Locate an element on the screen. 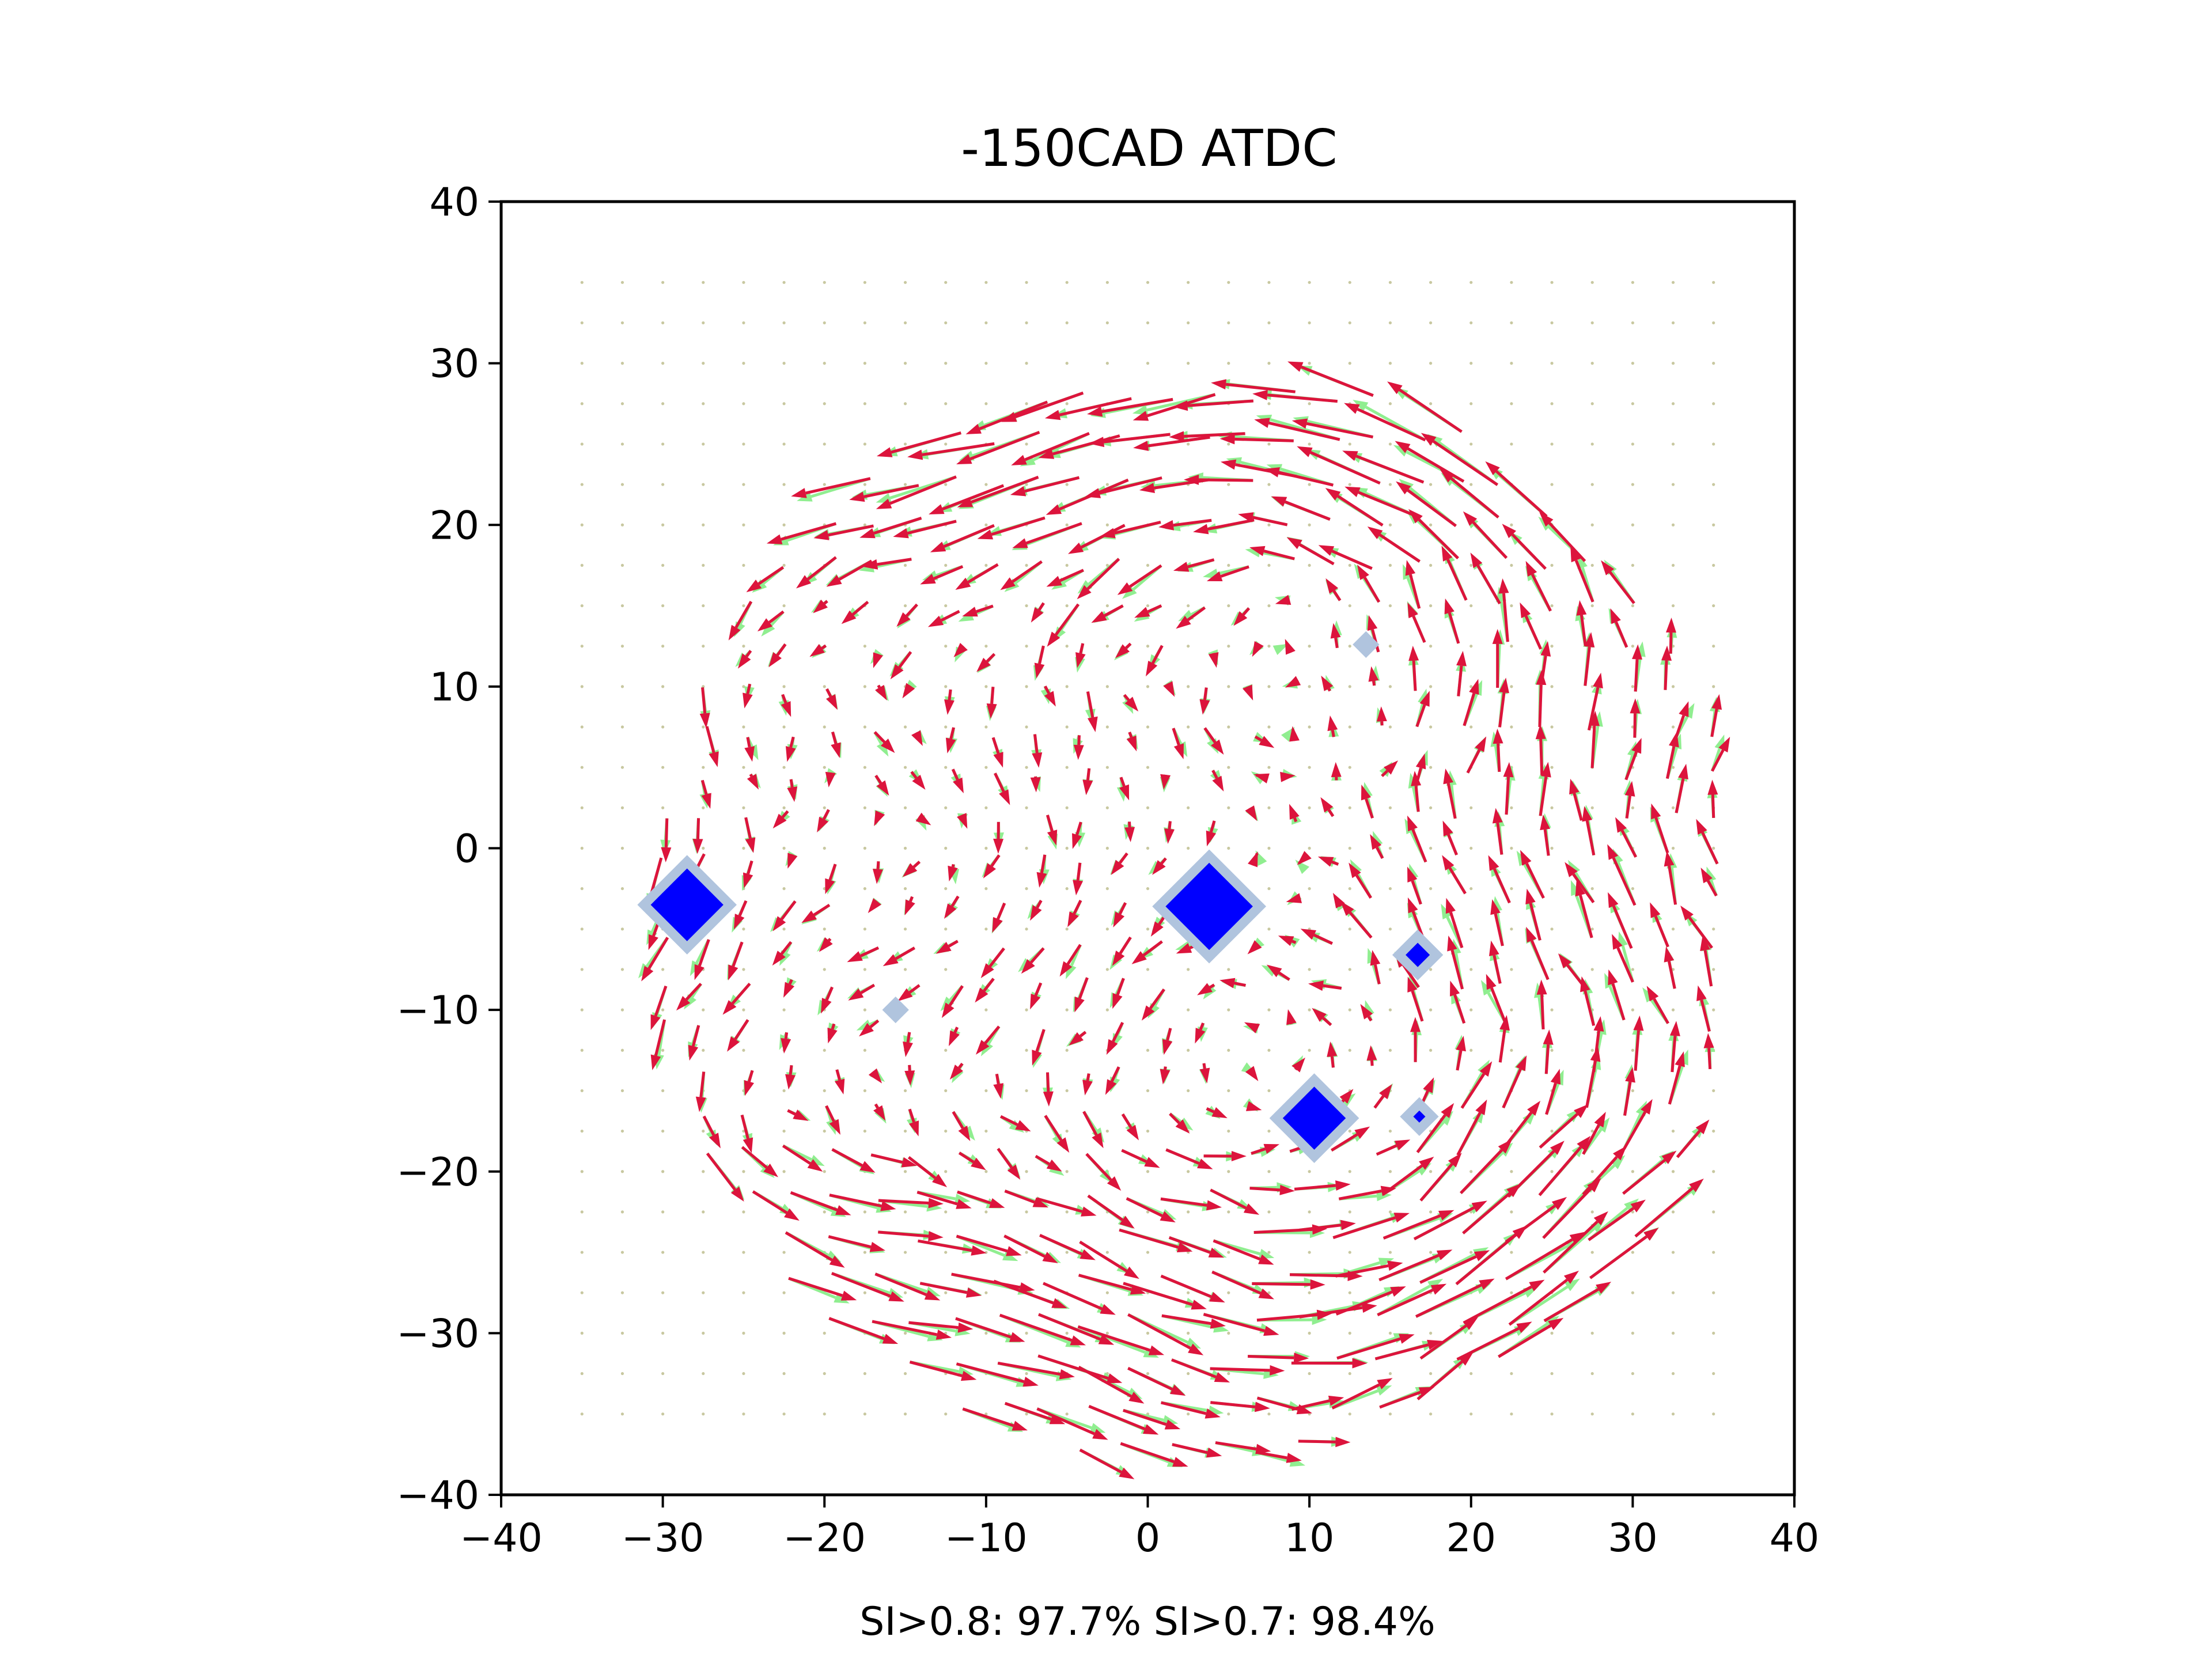 The image size is (2212, 1659). x-axis: −40 −30 −20 −10 0 10 20 30 40 is located at coordinates (1139, 1528).